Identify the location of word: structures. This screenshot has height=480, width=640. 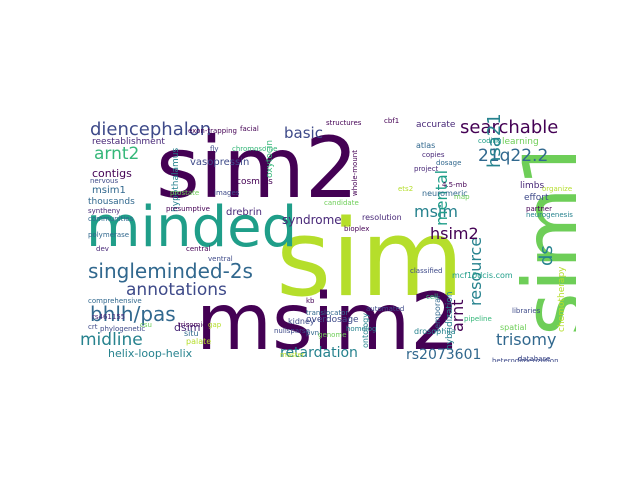
(344, 123).